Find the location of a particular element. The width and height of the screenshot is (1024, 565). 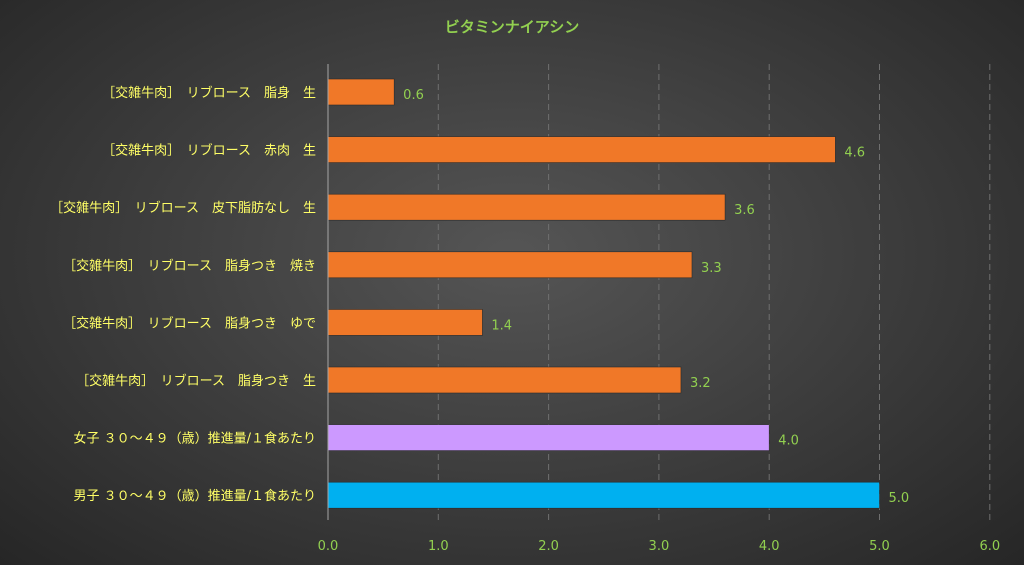

chart-title: ビタミンナイアシン is located at coordinates (512, 27).